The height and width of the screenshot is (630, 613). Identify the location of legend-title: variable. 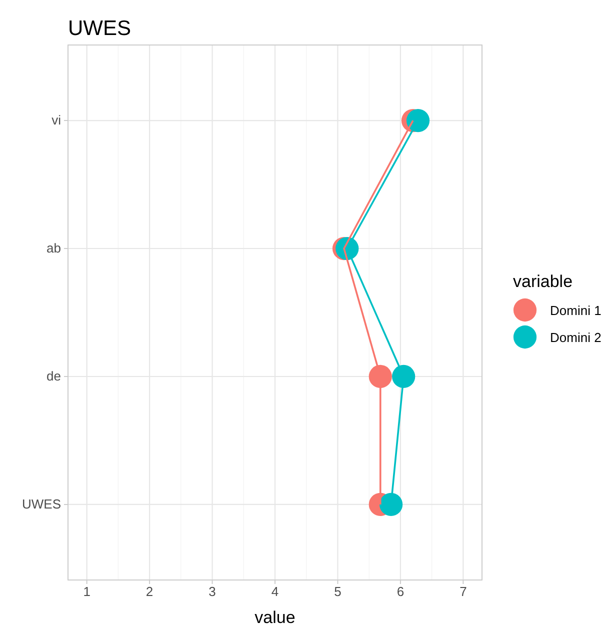
(543, 281).